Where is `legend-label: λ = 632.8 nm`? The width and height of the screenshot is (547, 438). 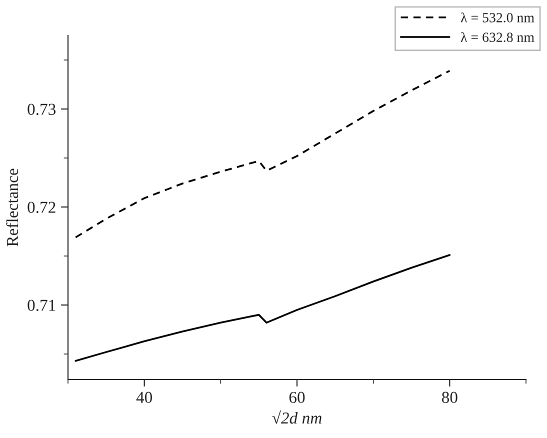 legend-label: λ = 632.8 nm is located at coordinates (497, 37).